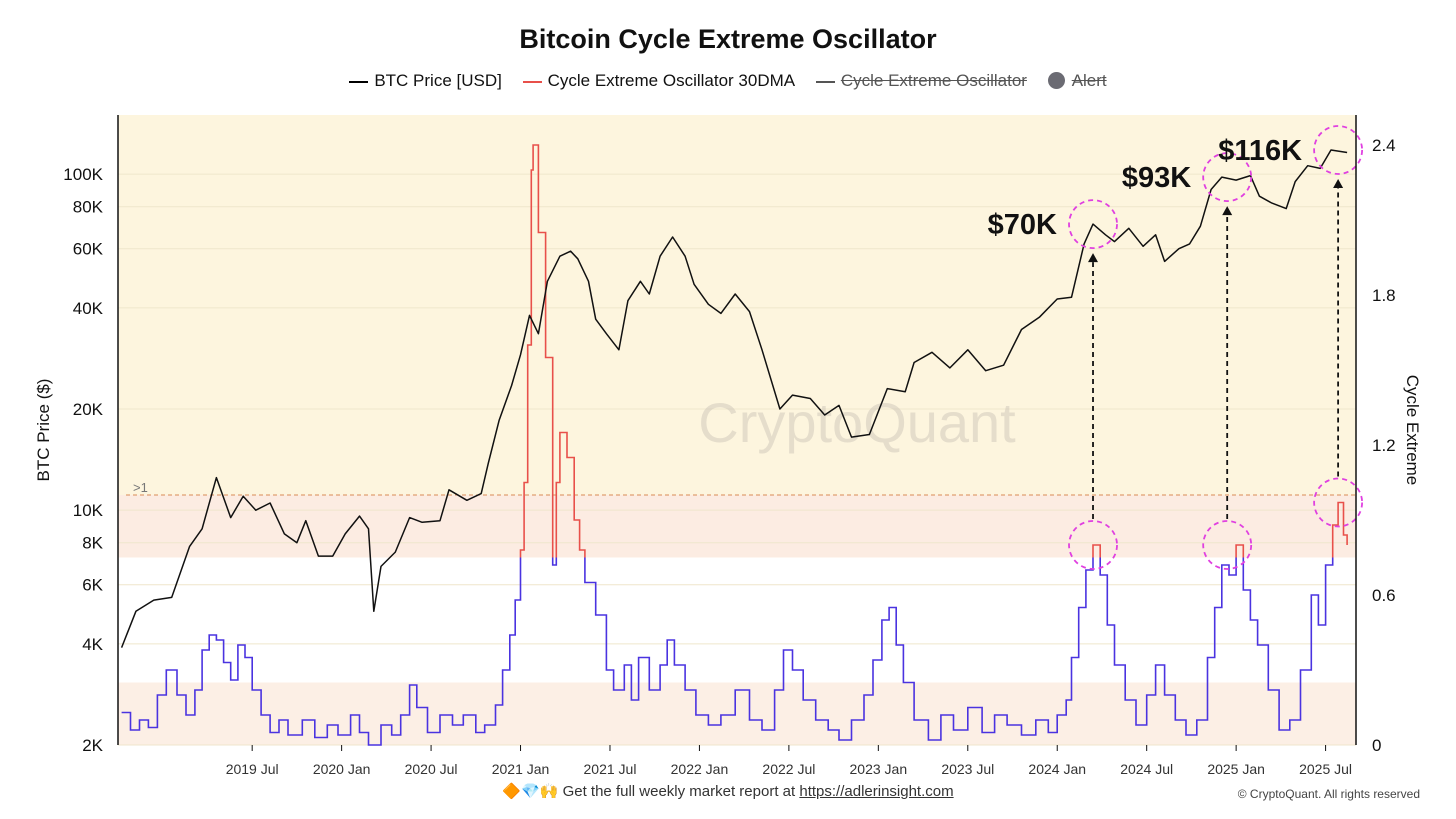 The width and height of the screenshot is (1456, 819). Describe the element at coordinates (671, 80) in the screenshot. I see `legend-label: Cycle Extreme Oscillator 30DMA` at that location.